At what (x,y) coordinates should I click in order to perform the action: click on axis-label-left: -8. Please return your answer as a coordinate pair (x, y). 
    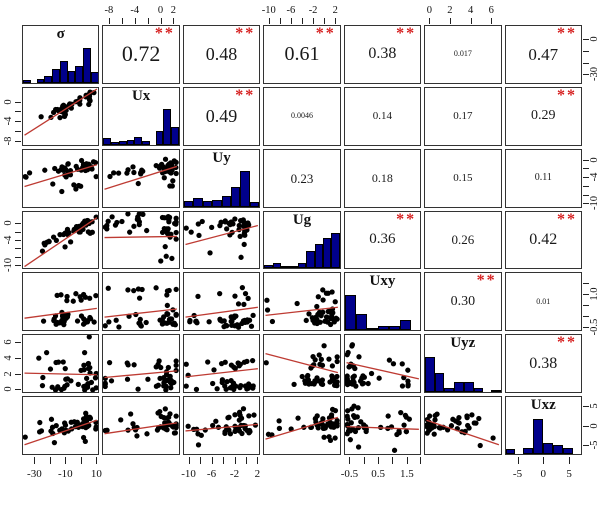
    Looking at the image, I should click on (8, 141).